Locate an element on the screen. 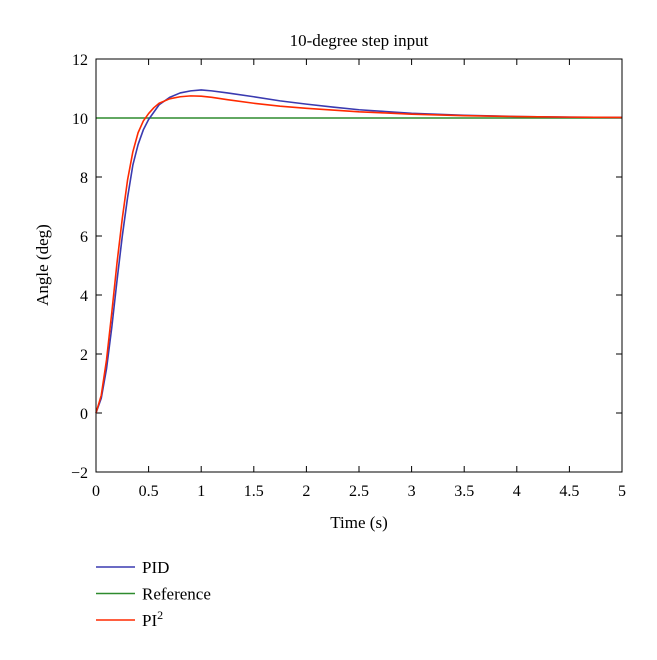 The image size is (657, 660). x-tick-label: 5 is located at coordinates (622, 491).